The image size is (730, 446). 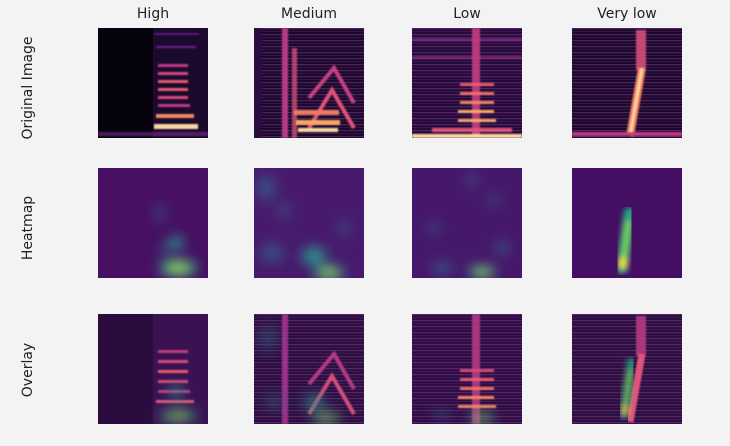 I want to click on original-image-low, so click(x=467, y=83).